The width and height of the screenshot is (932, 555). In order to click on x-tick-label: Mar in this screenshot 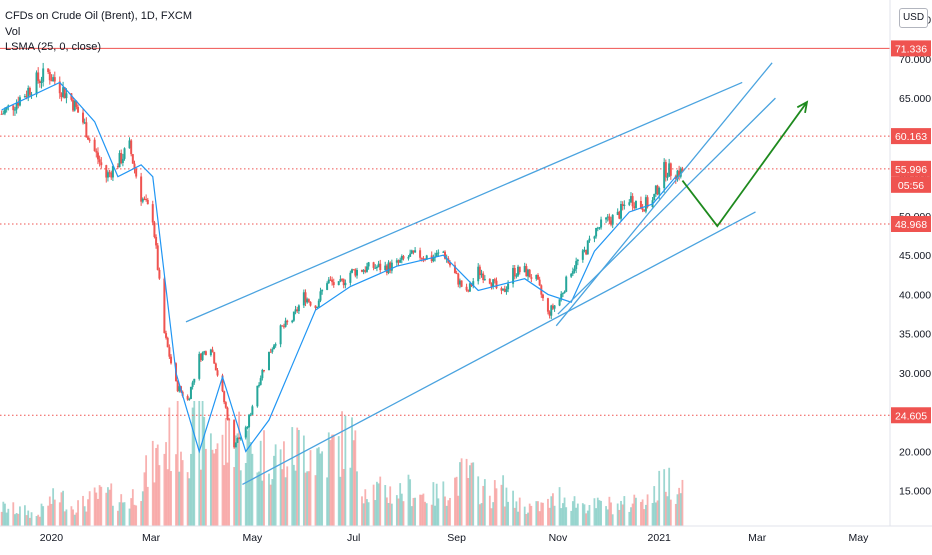, I will do `click(151, 538)`.